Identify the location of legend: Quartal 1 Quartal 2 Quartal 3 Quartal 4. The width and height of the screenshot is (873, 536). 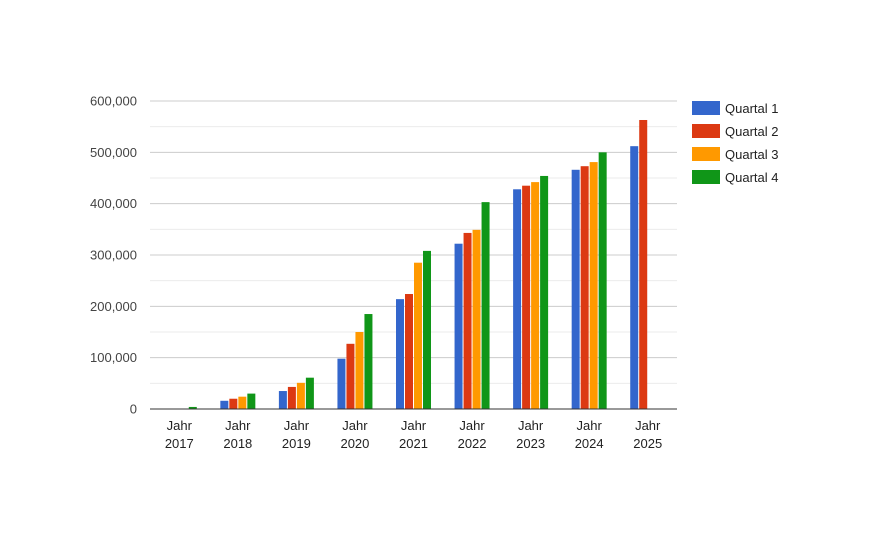
(735, 143).